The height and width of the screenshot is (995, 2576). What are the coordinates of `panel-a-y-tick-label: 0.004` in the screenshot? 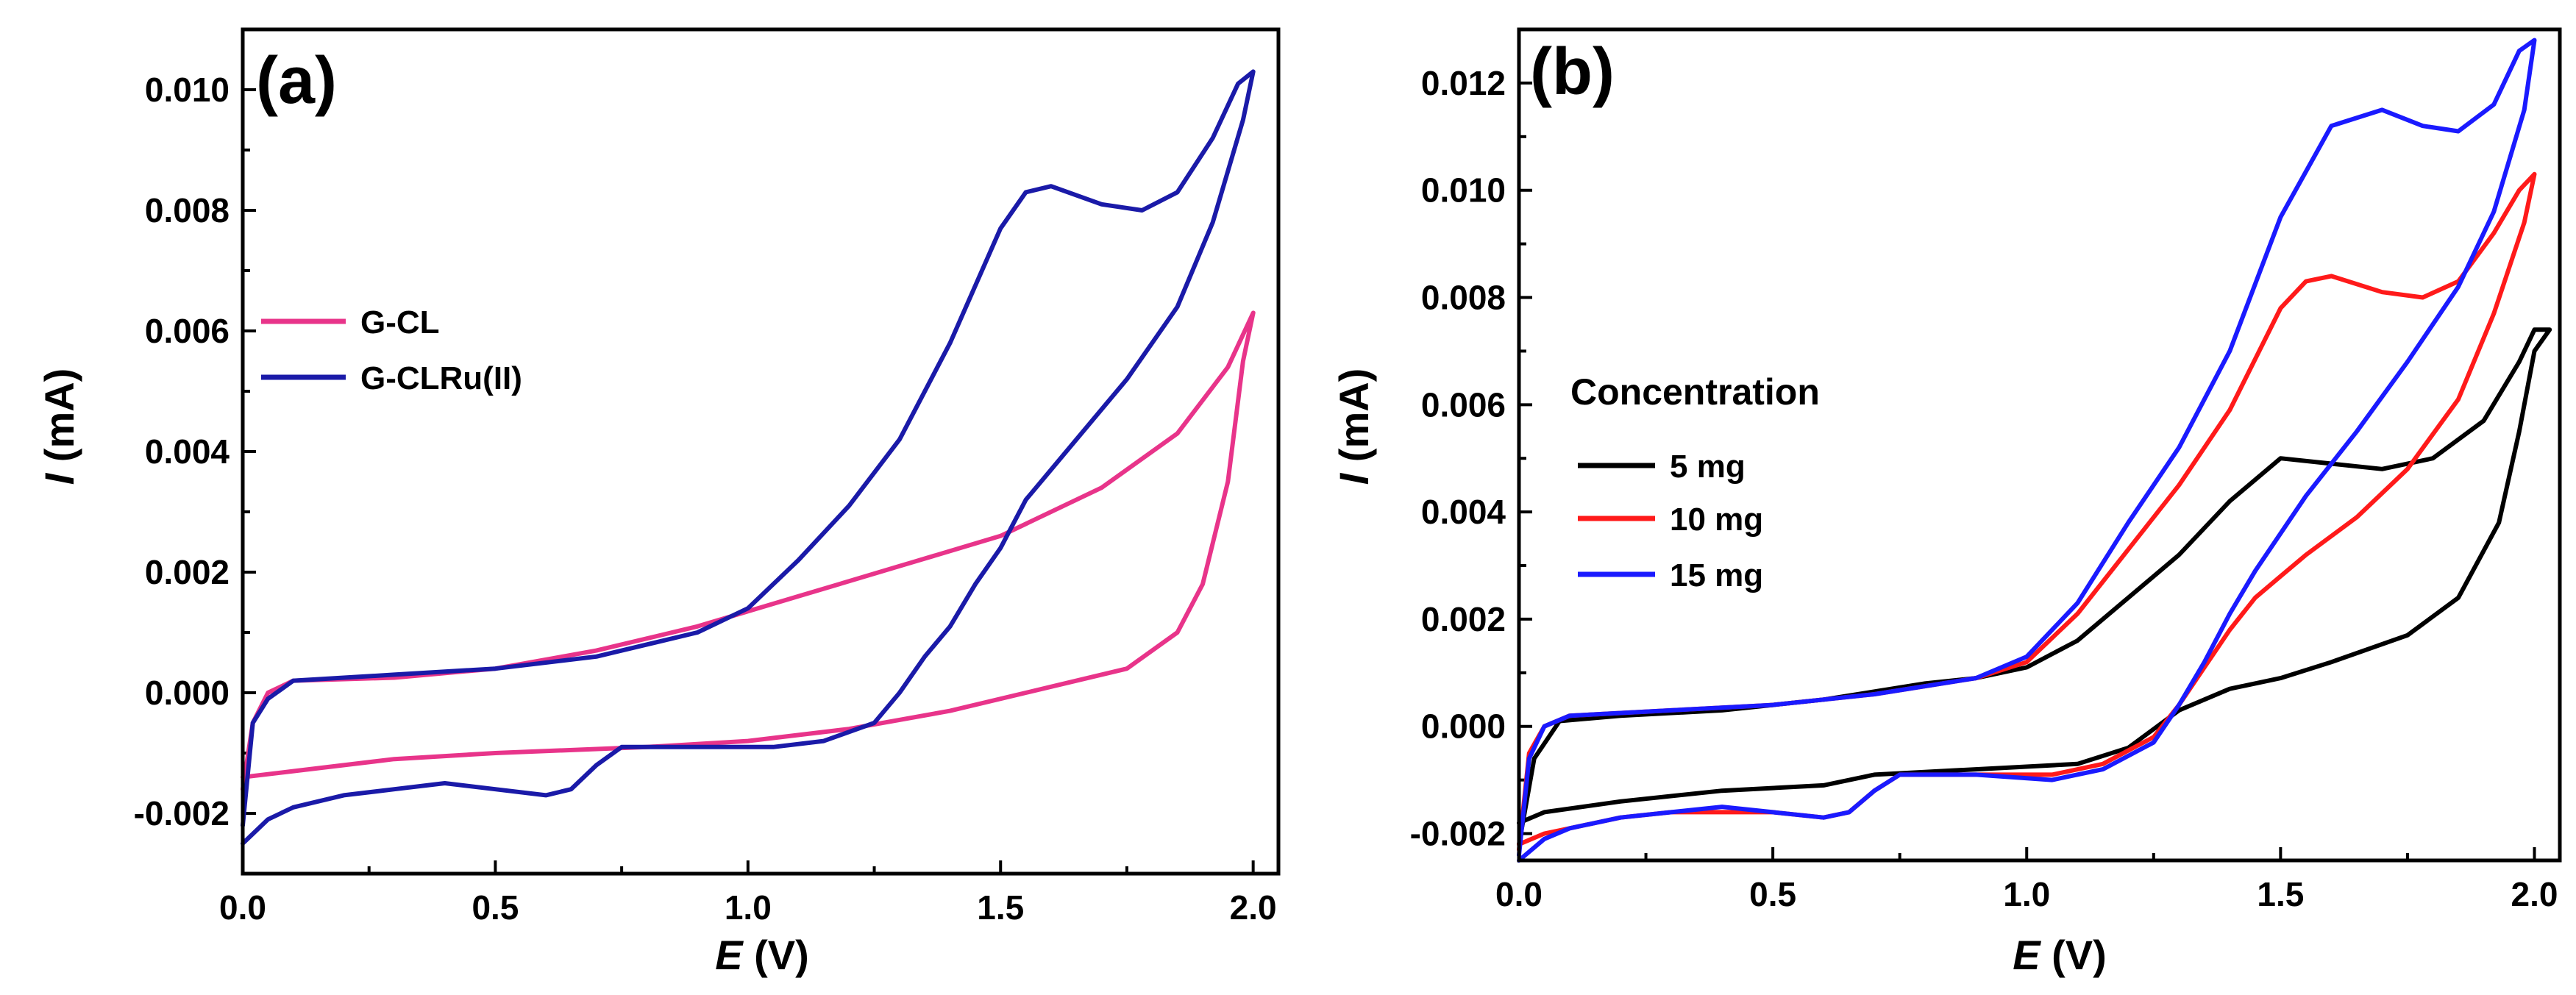 It's located at (187, 451).